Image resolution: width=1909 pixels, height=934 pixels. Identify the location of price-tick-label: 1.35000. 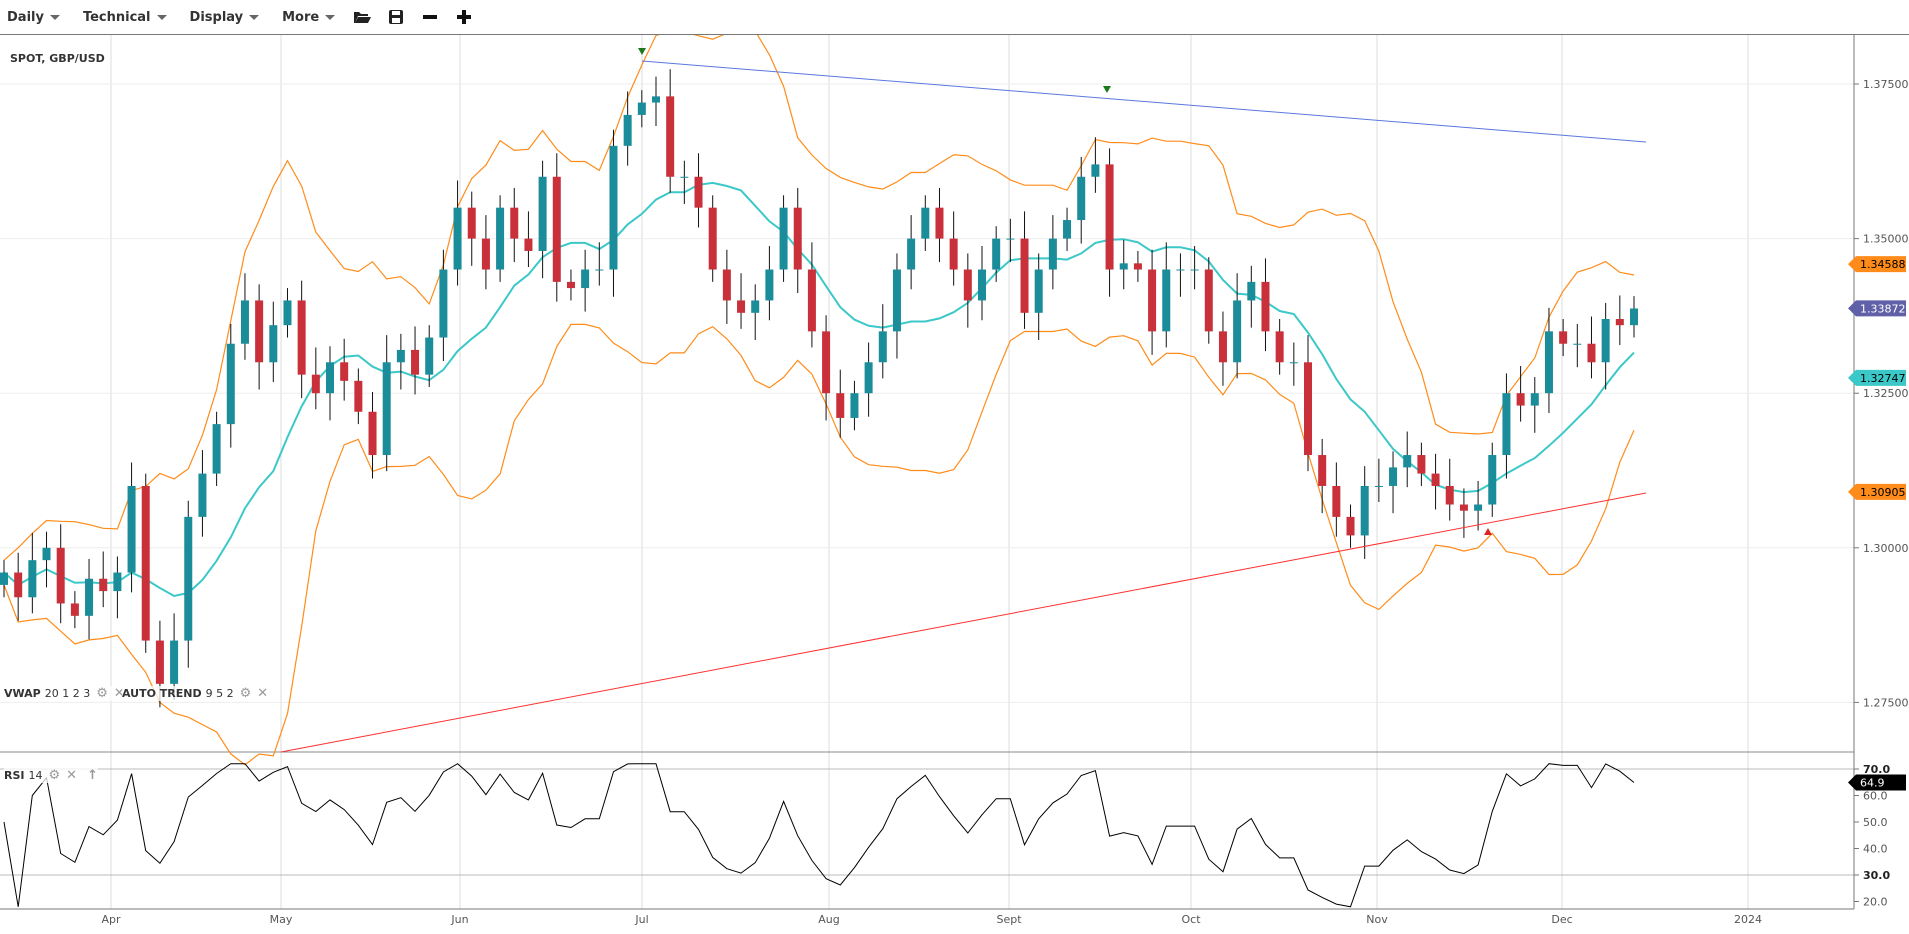
(1886, 239).